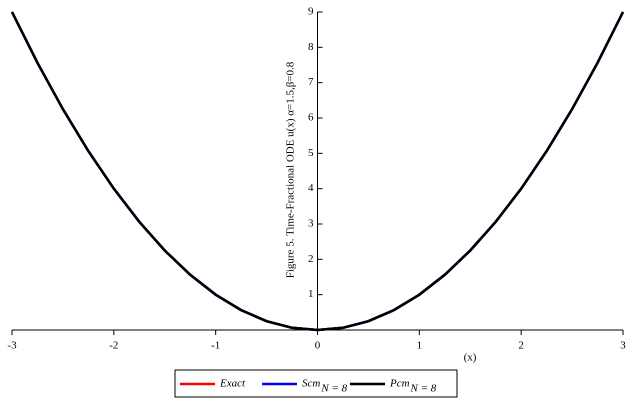 The width and height of the screenshot is (633, 409). I want to click on x-tick-label: -3, so click(12, 346).